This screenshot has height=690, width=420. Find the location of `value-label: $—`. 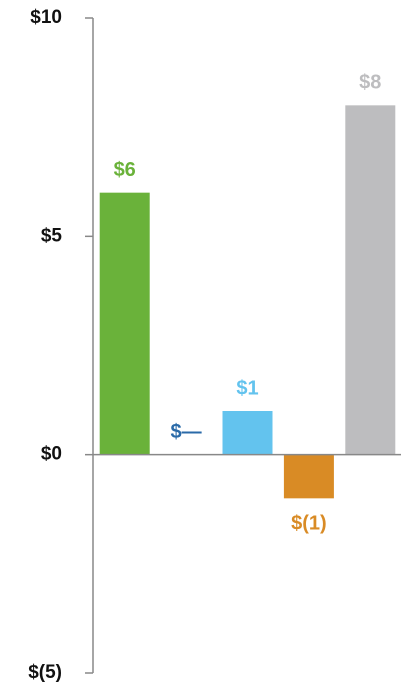

value-label: $— is located at coordinates (186, 432).